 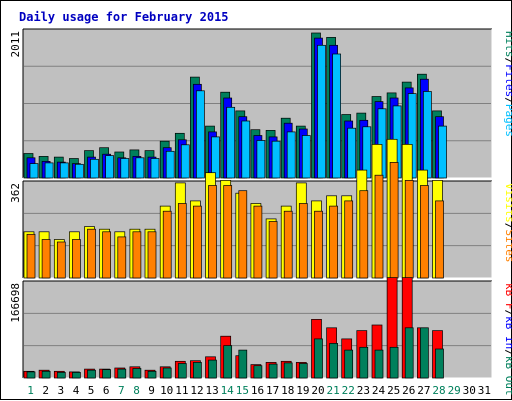 I want to click on x-tick-label: 2, so click(x=45, y=390).